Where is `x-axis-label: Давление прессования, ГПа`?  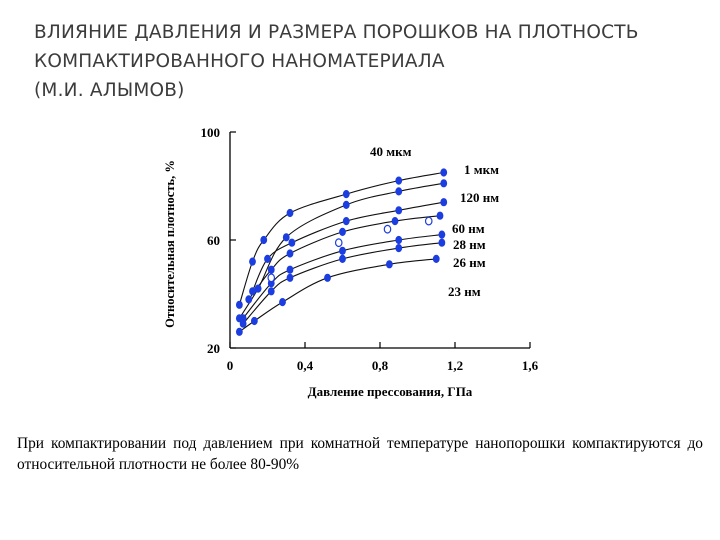 x-axis-label: Давление прессования, ГПа is located at coordinates (390, 391).